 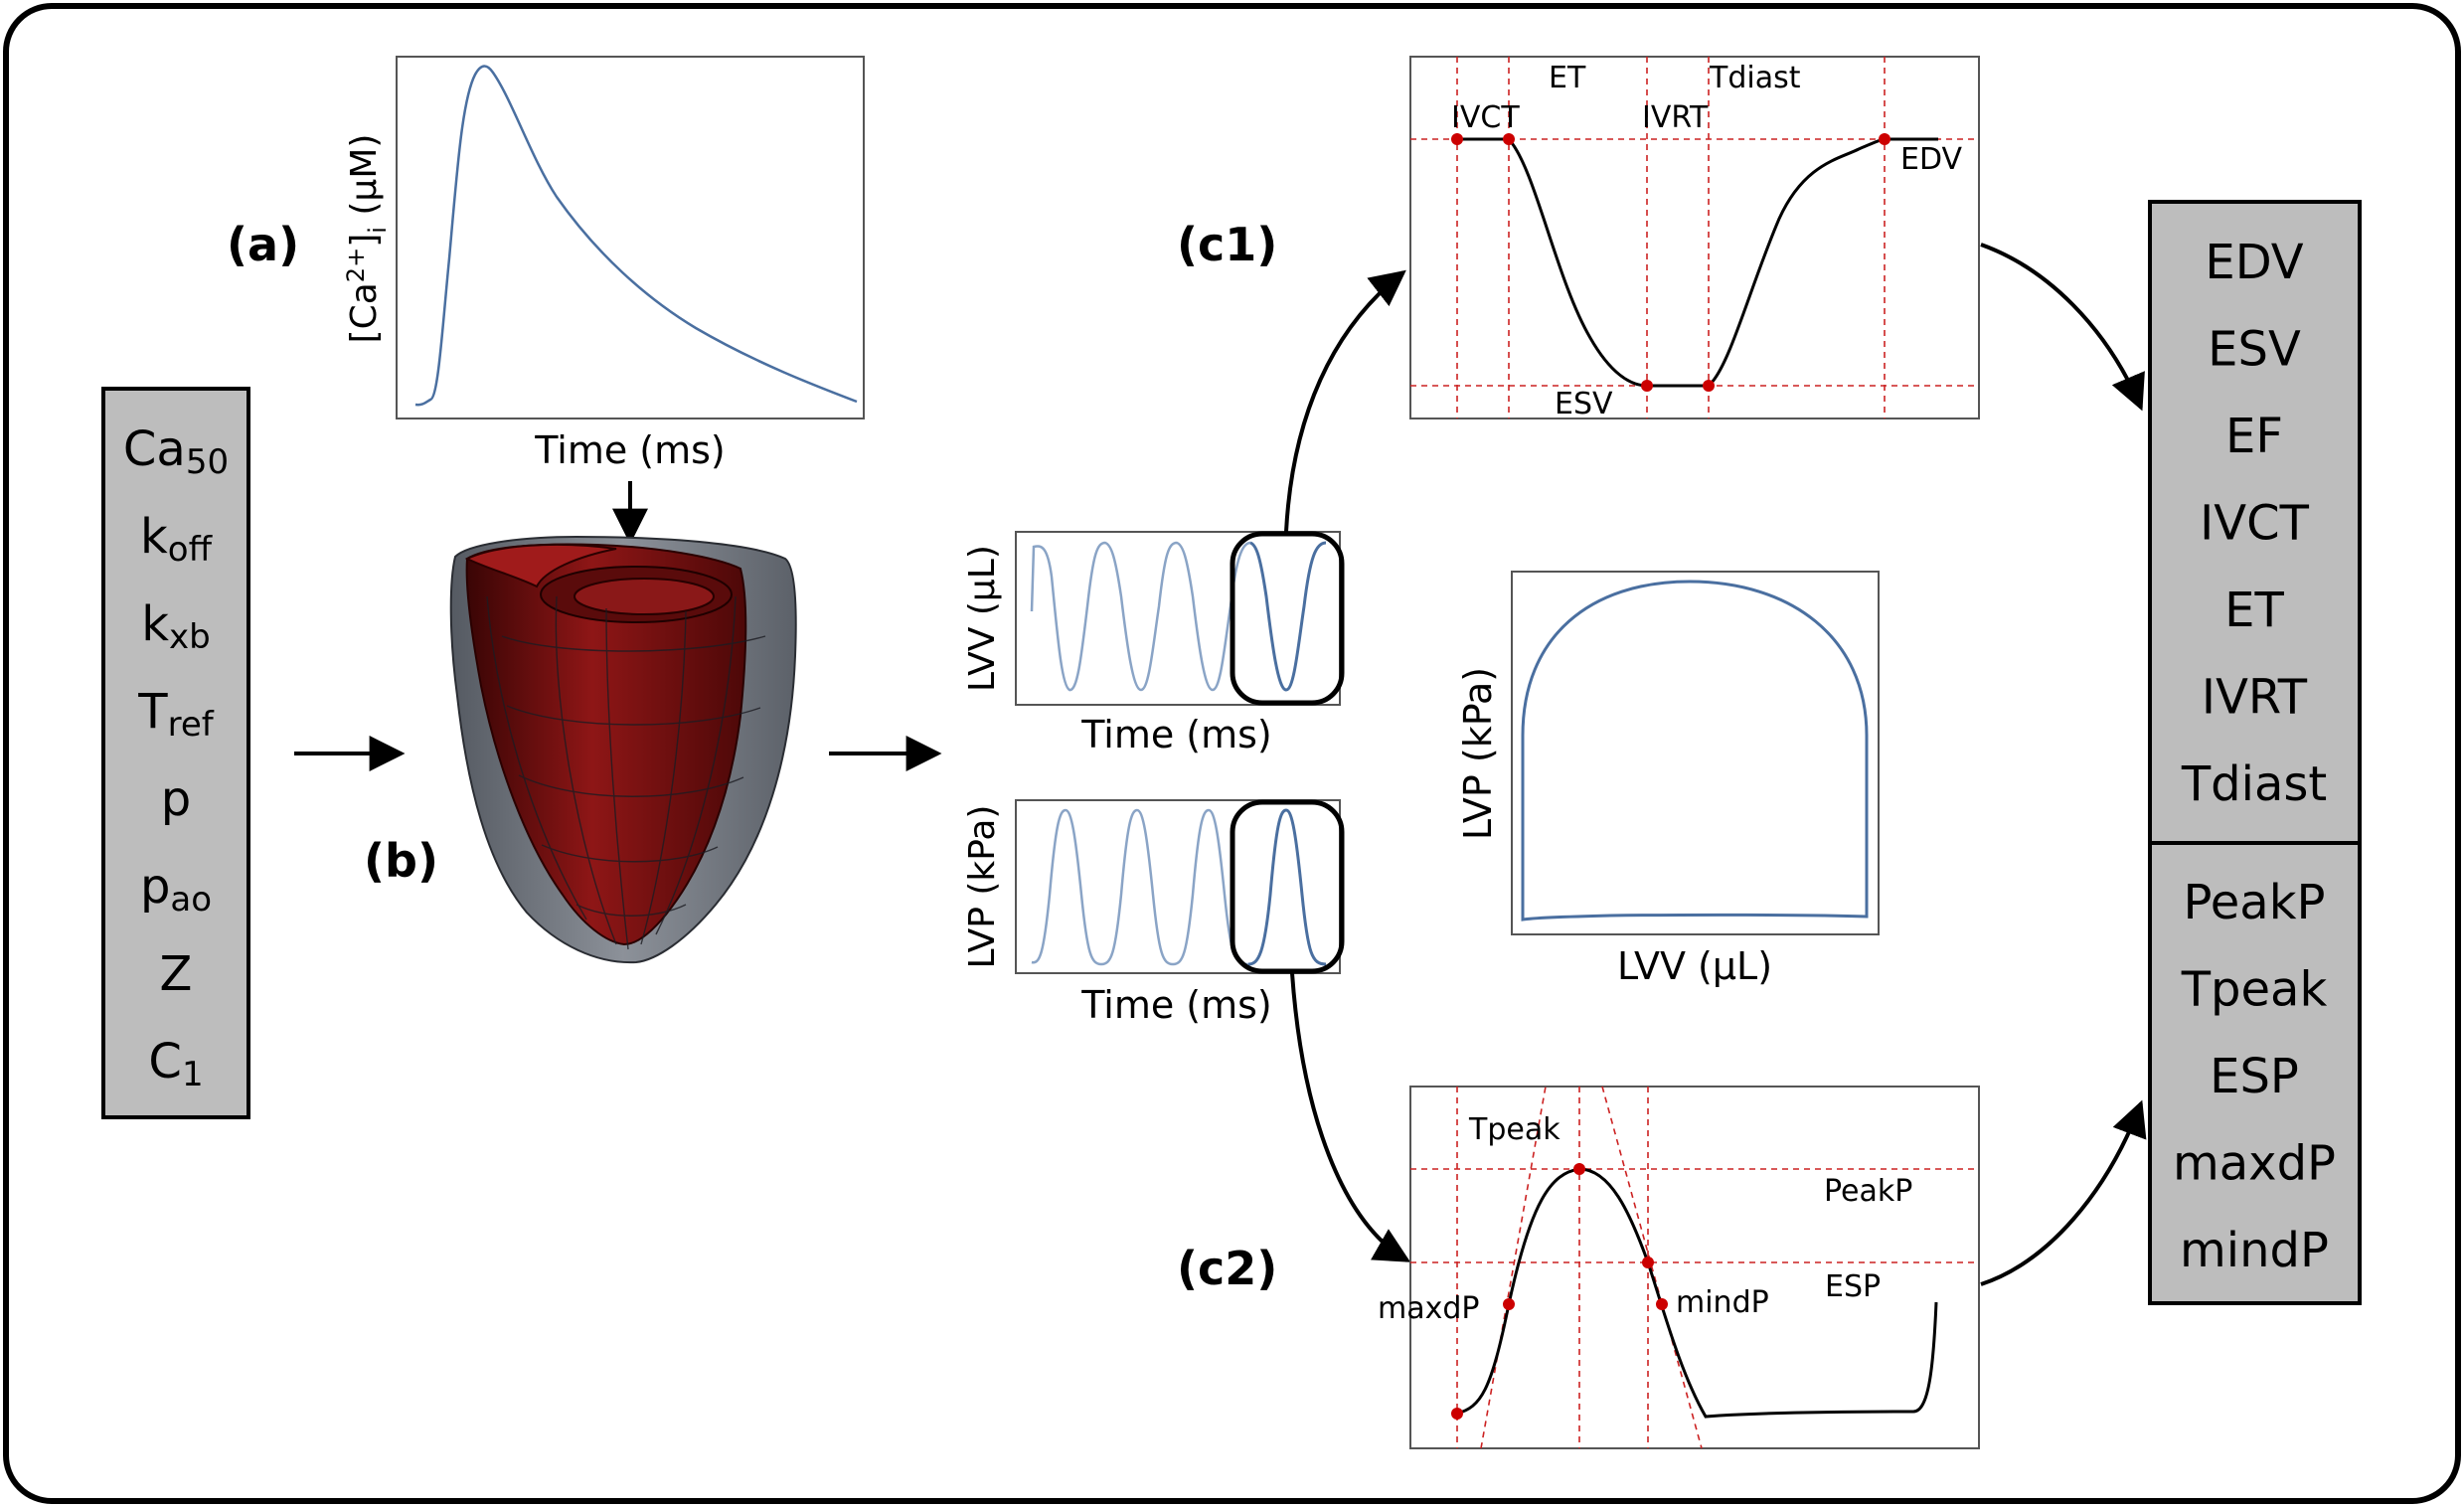 What do you see at coordinates (983, 887) in the screenshot?
I see `lvp-ylabel: LVP (kPa)` at bounding box center [983, 887].